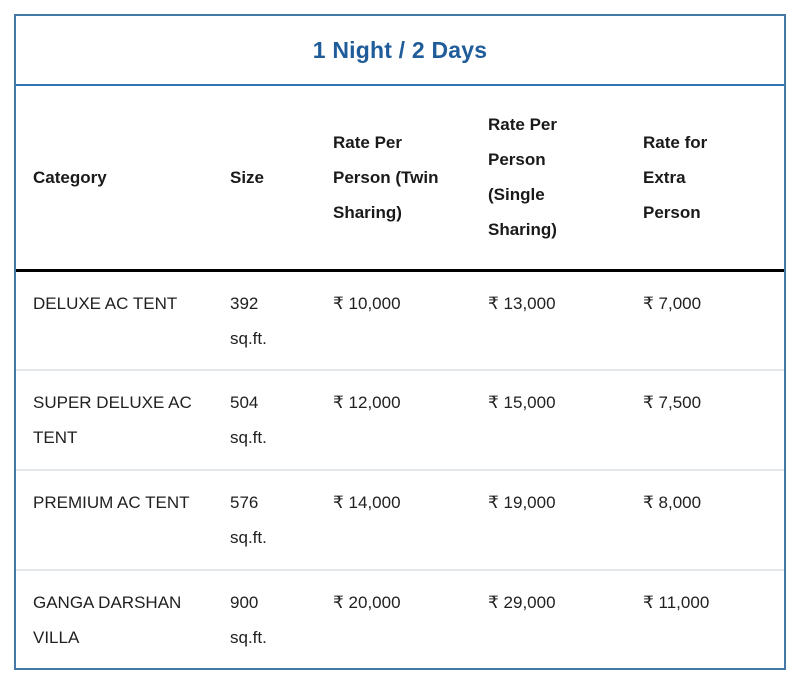 Image resolution: width=800 pixels, height=684 pixels. I want to click on column-header-rate-twin: Rate Per Person (Twin Sharing), so click(410, 179).